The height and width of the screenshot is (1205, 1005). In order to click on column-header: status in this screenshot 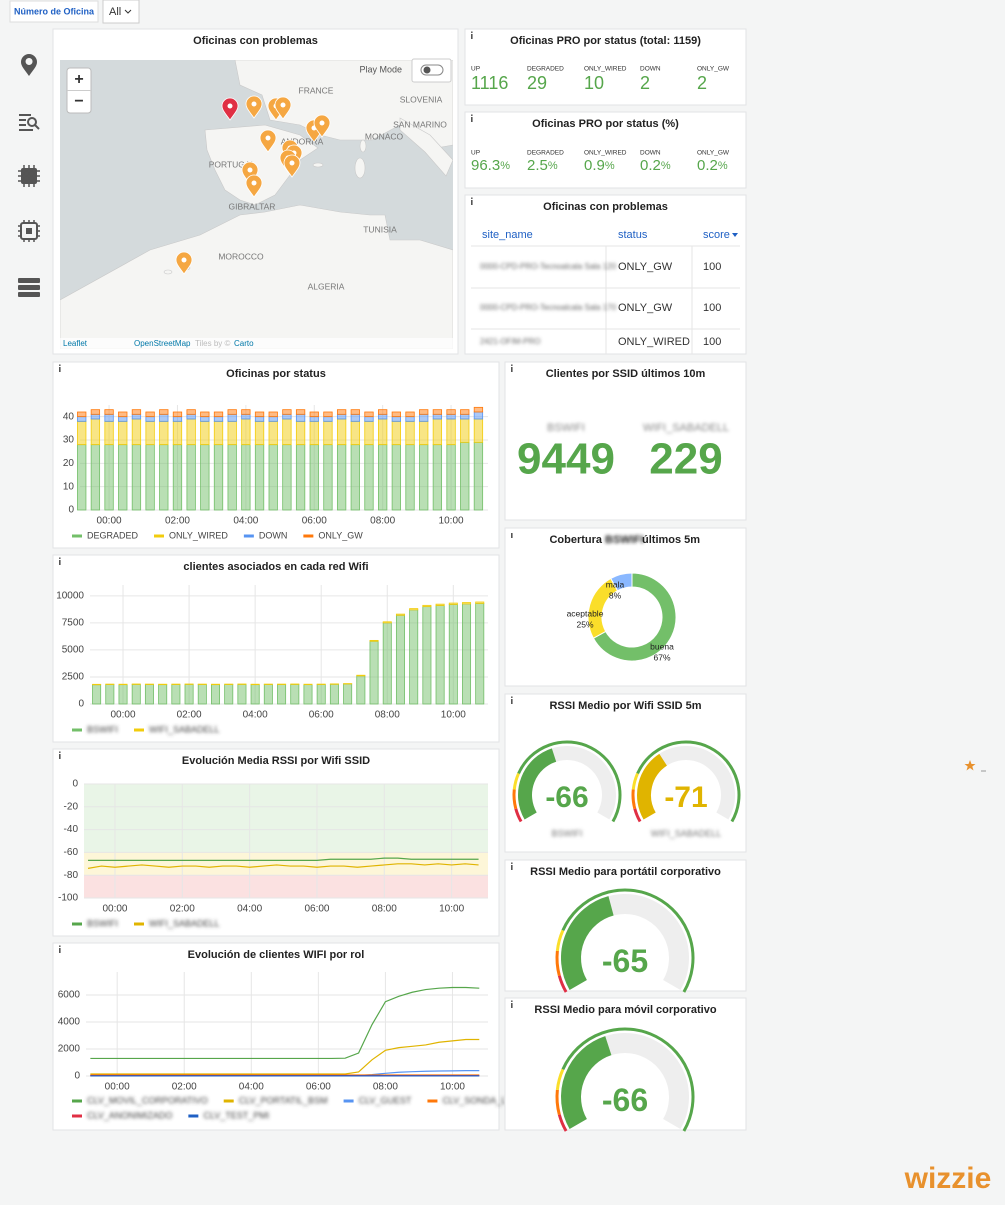, I will do `click(633, 235)`.